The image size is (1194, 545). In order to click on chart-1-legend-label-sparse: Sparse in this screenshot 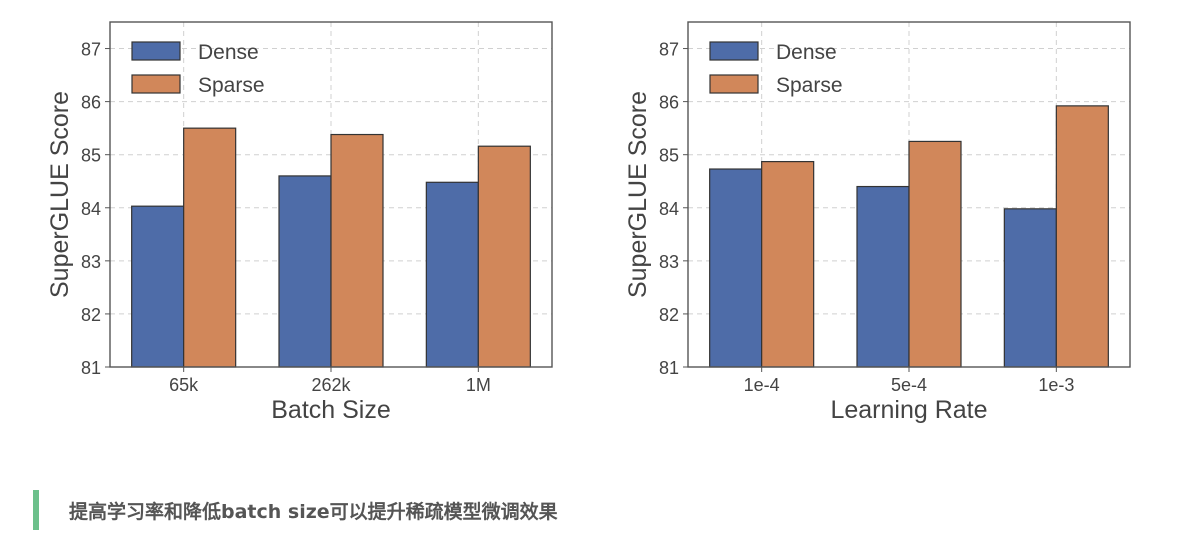, I will do `click(231, 85)`.